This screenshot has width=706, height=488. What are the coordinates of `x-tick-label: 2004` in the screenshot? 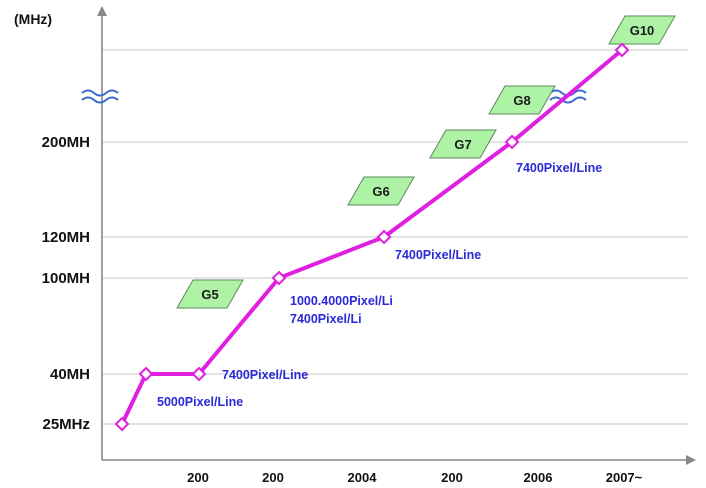 It's located at (363, 477).